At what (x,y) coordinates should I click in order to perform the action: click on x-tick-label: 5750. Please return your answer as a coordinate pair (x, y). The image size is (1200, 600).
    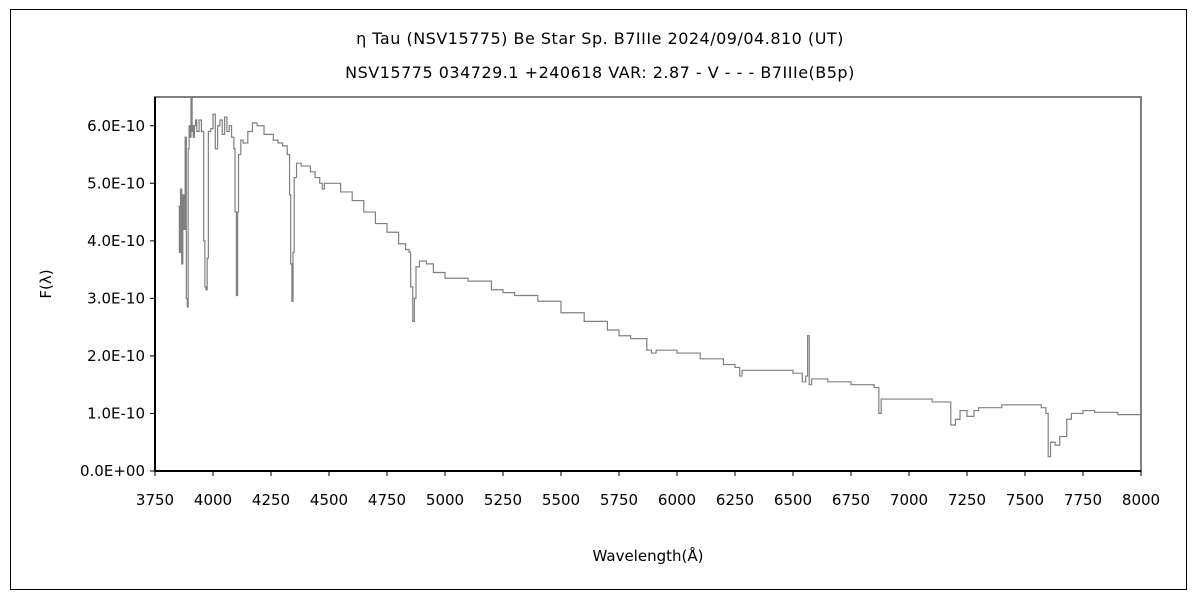
    Looking at the image, I should click on (619, 500).